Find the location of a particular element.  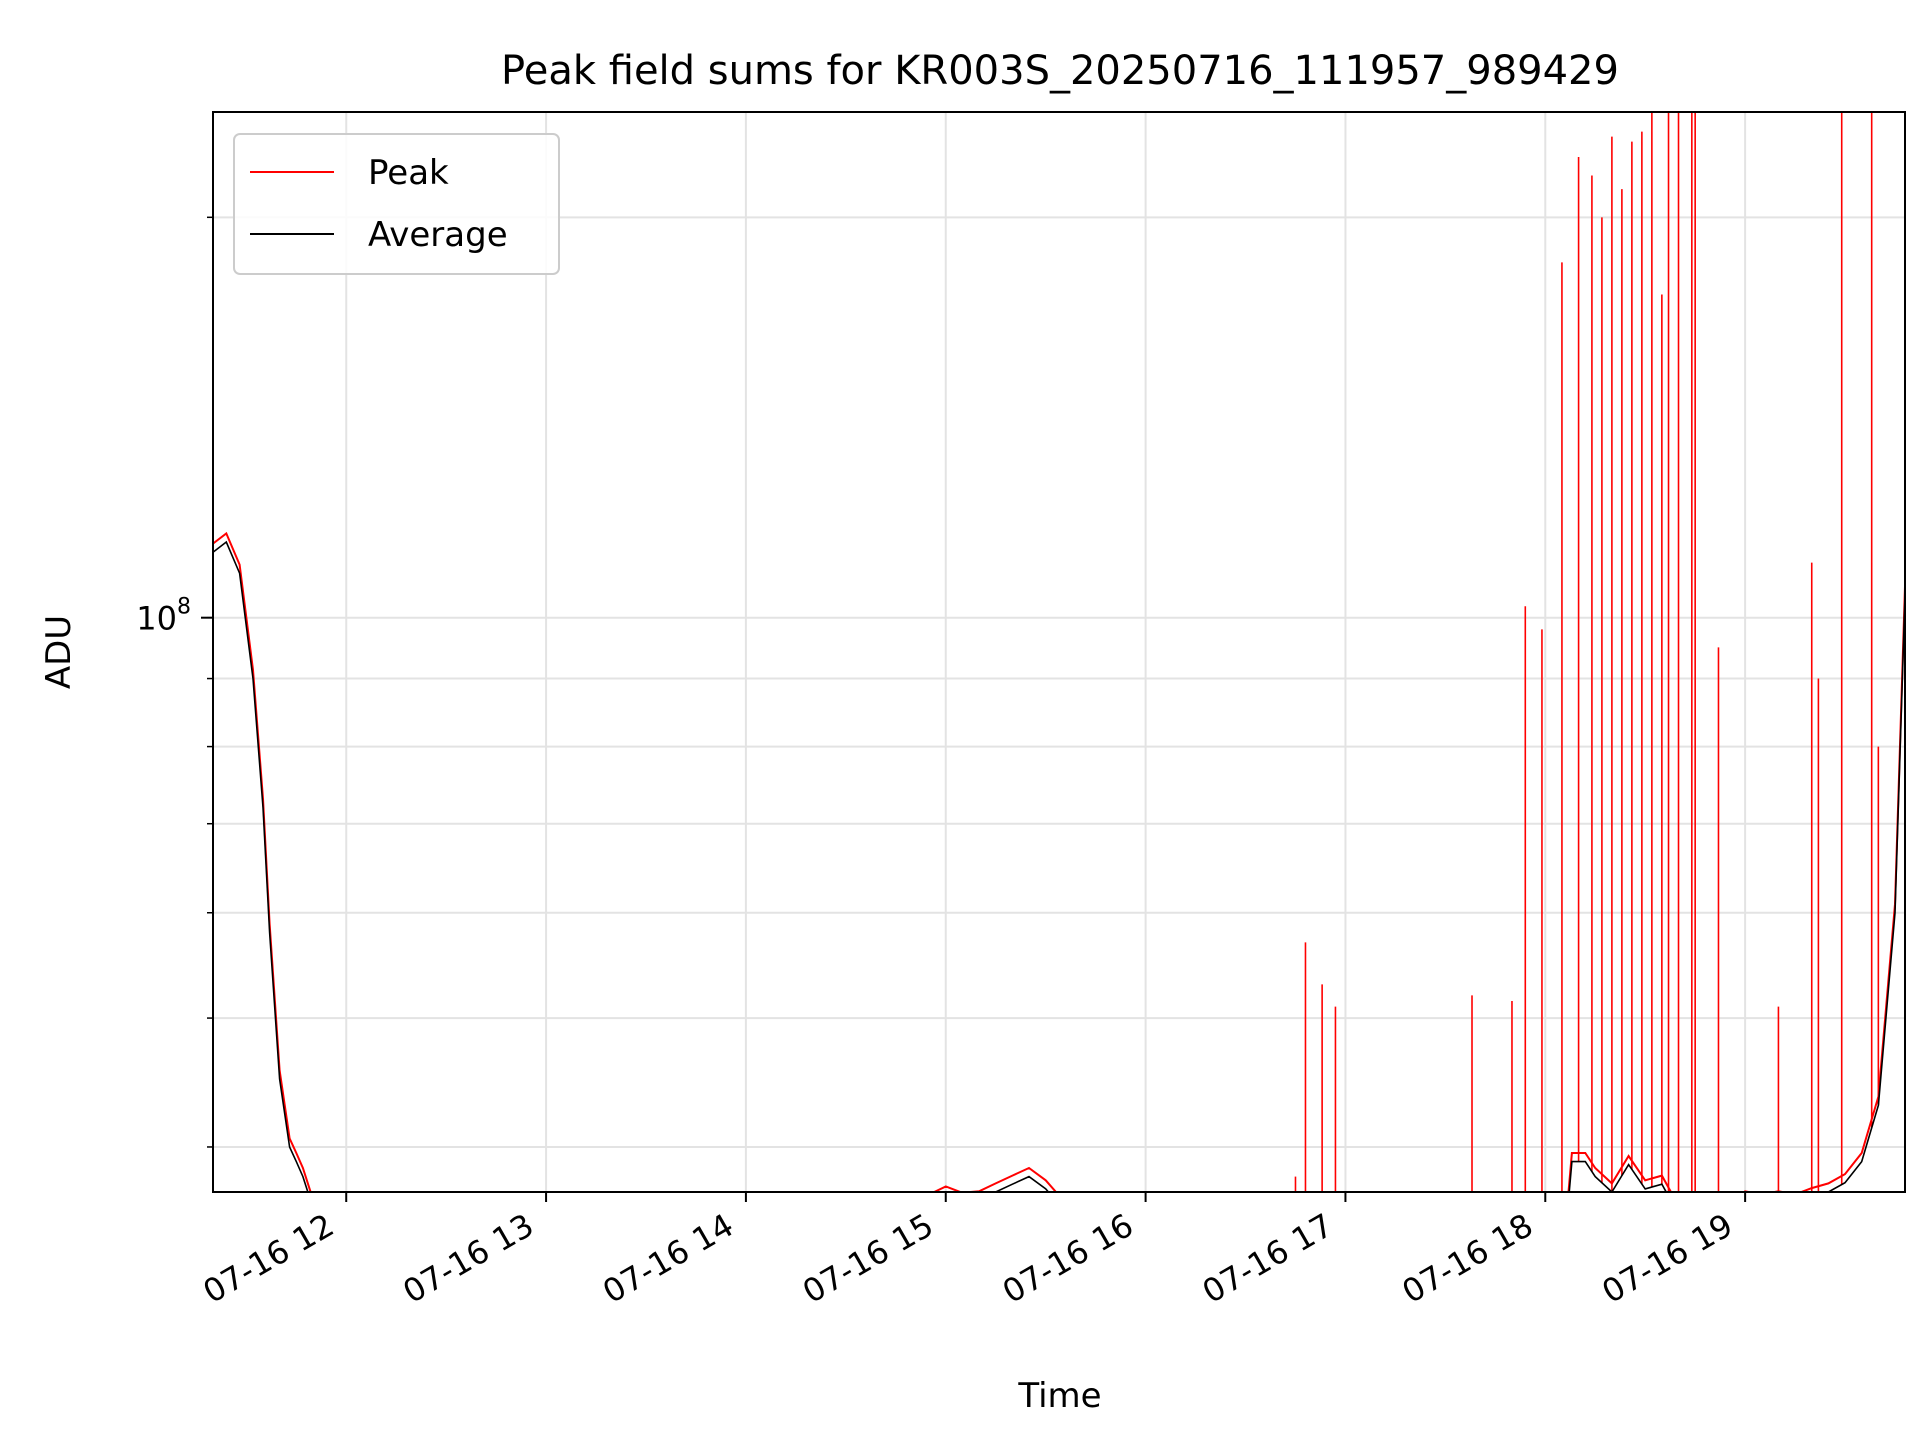

legend-average-label: Average is located at coordinates (438, 235).